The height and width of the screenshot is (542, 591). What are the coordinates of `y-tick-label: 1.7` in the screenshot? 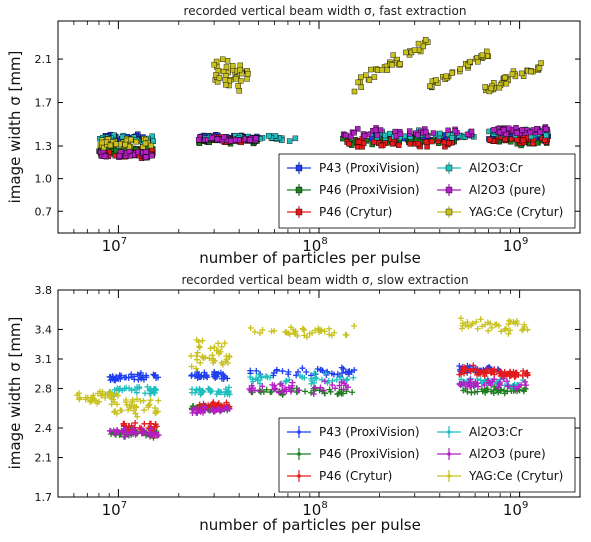 It's located at (44, 103).